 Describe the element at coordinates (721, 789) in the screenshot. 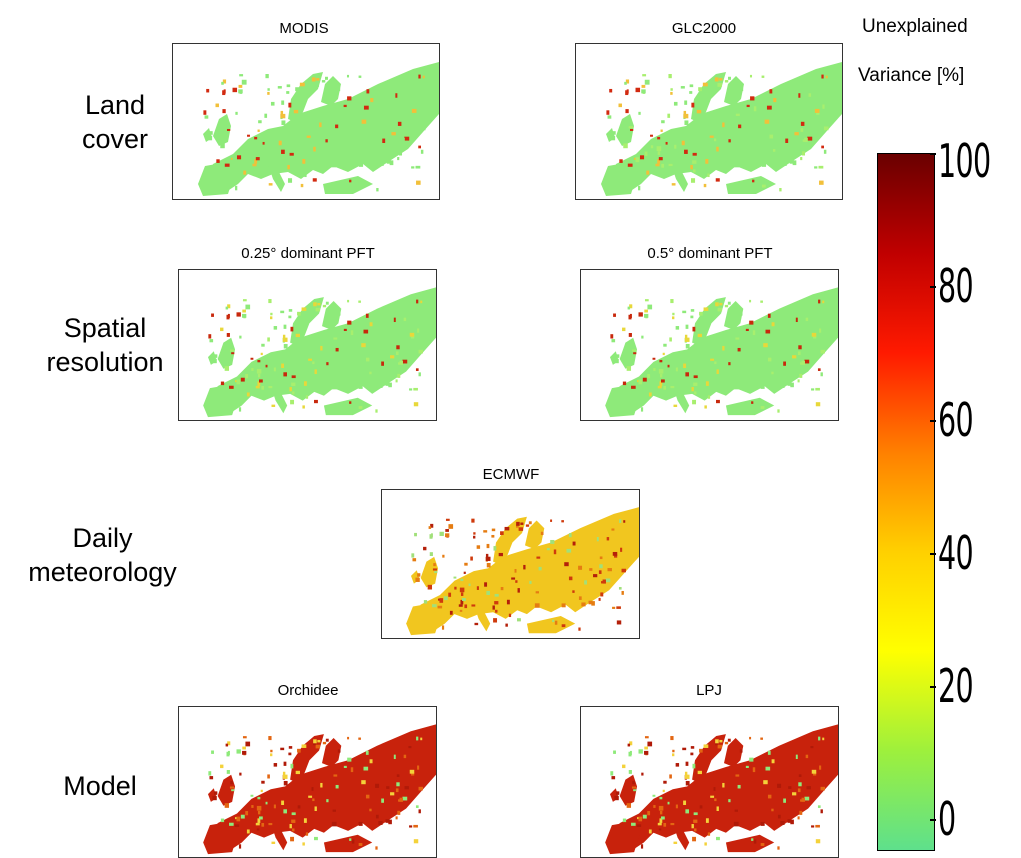

I see `europe-map-shape` at that location.